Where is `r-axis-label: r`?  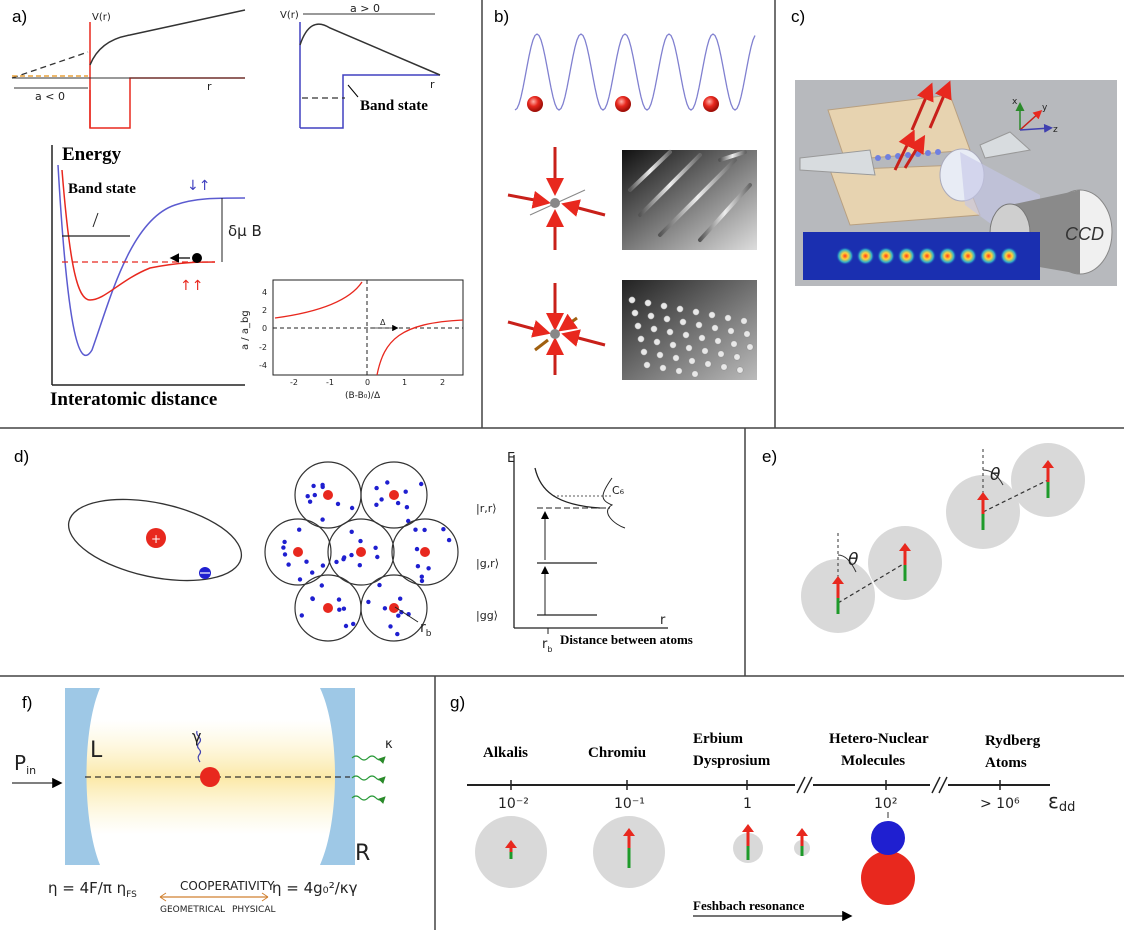
r-axis-label: r is located at coordinates (663, 620).